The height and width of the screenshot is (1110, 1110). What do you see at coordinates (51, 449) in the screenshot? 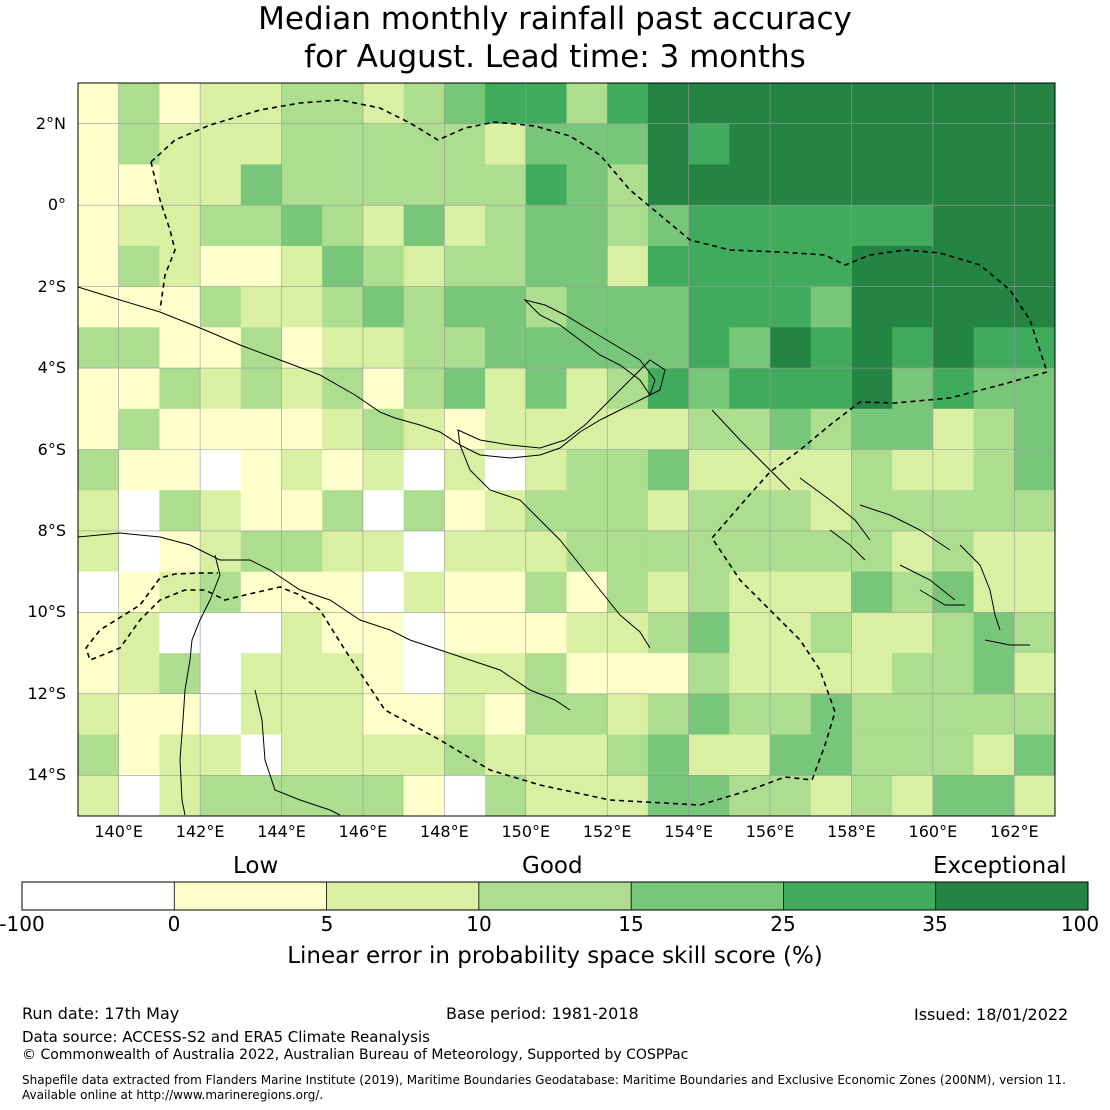
I see `latitude-label: 6°S` at bounding box center [51, 449].